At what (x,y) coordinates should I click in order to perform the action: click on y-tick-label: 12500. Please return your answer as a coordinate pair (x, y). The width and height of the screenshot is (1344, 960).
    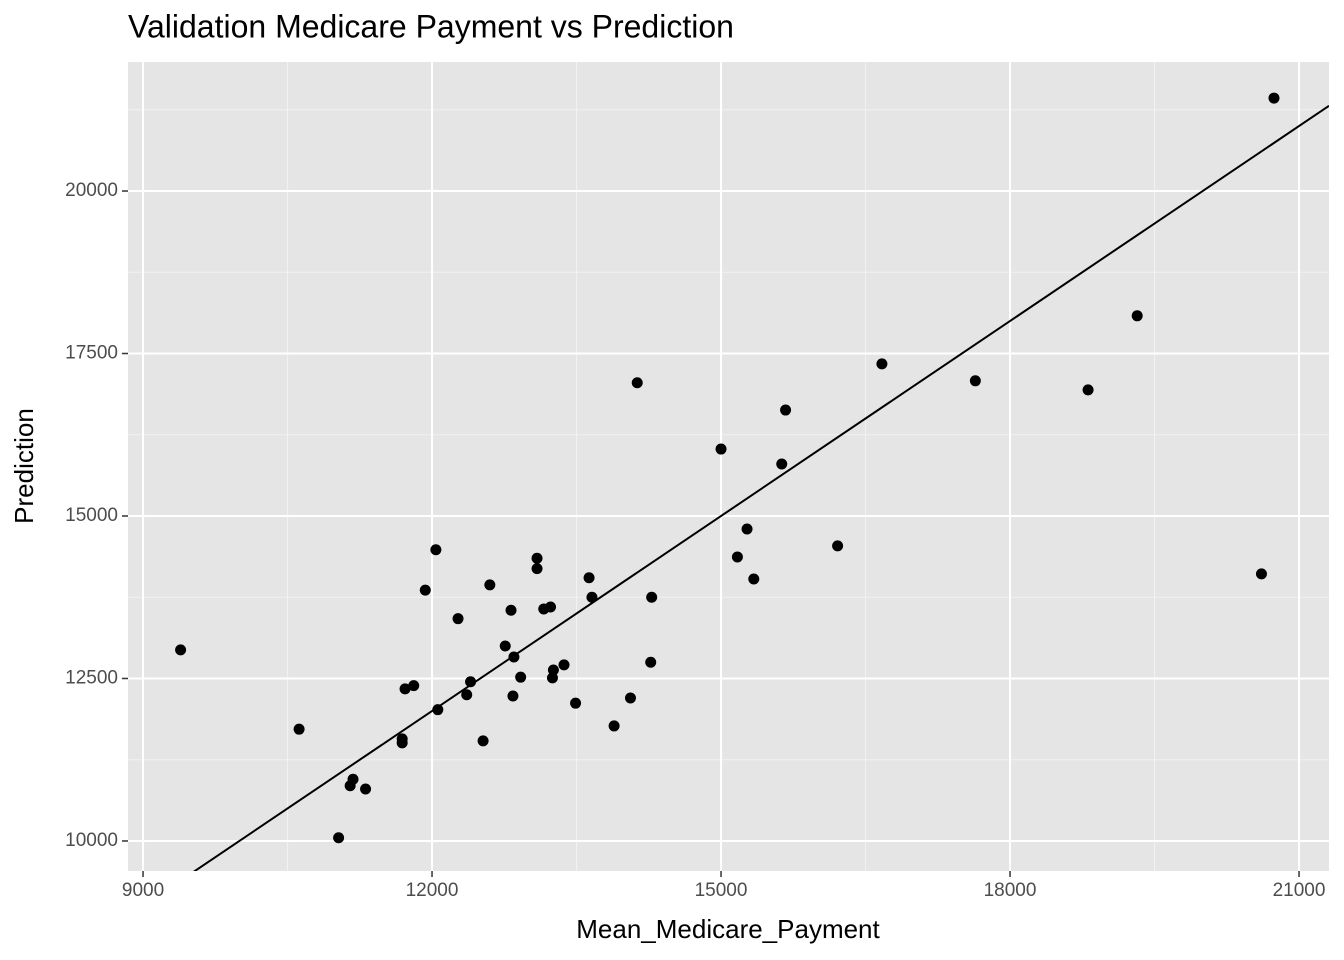
    Looking at the image, I should click on (91, 677).